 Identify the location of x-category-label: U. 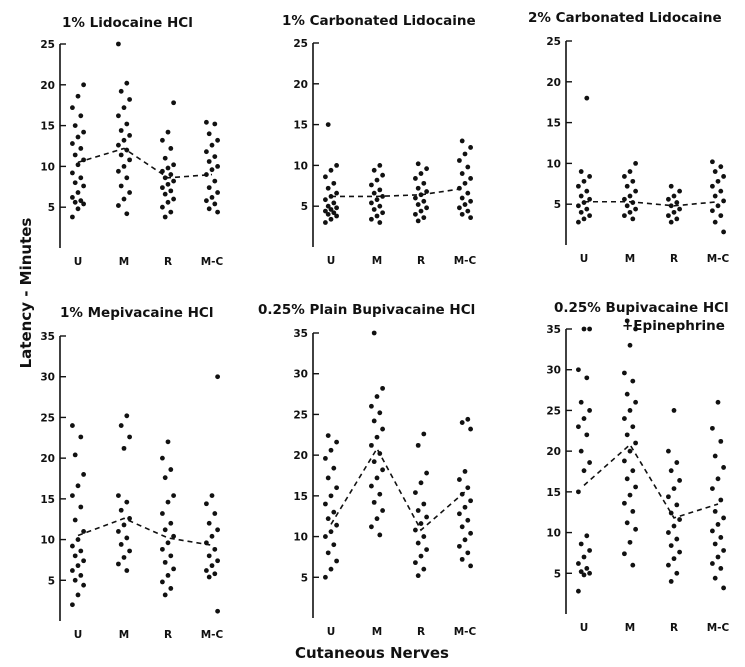
(331, 261).